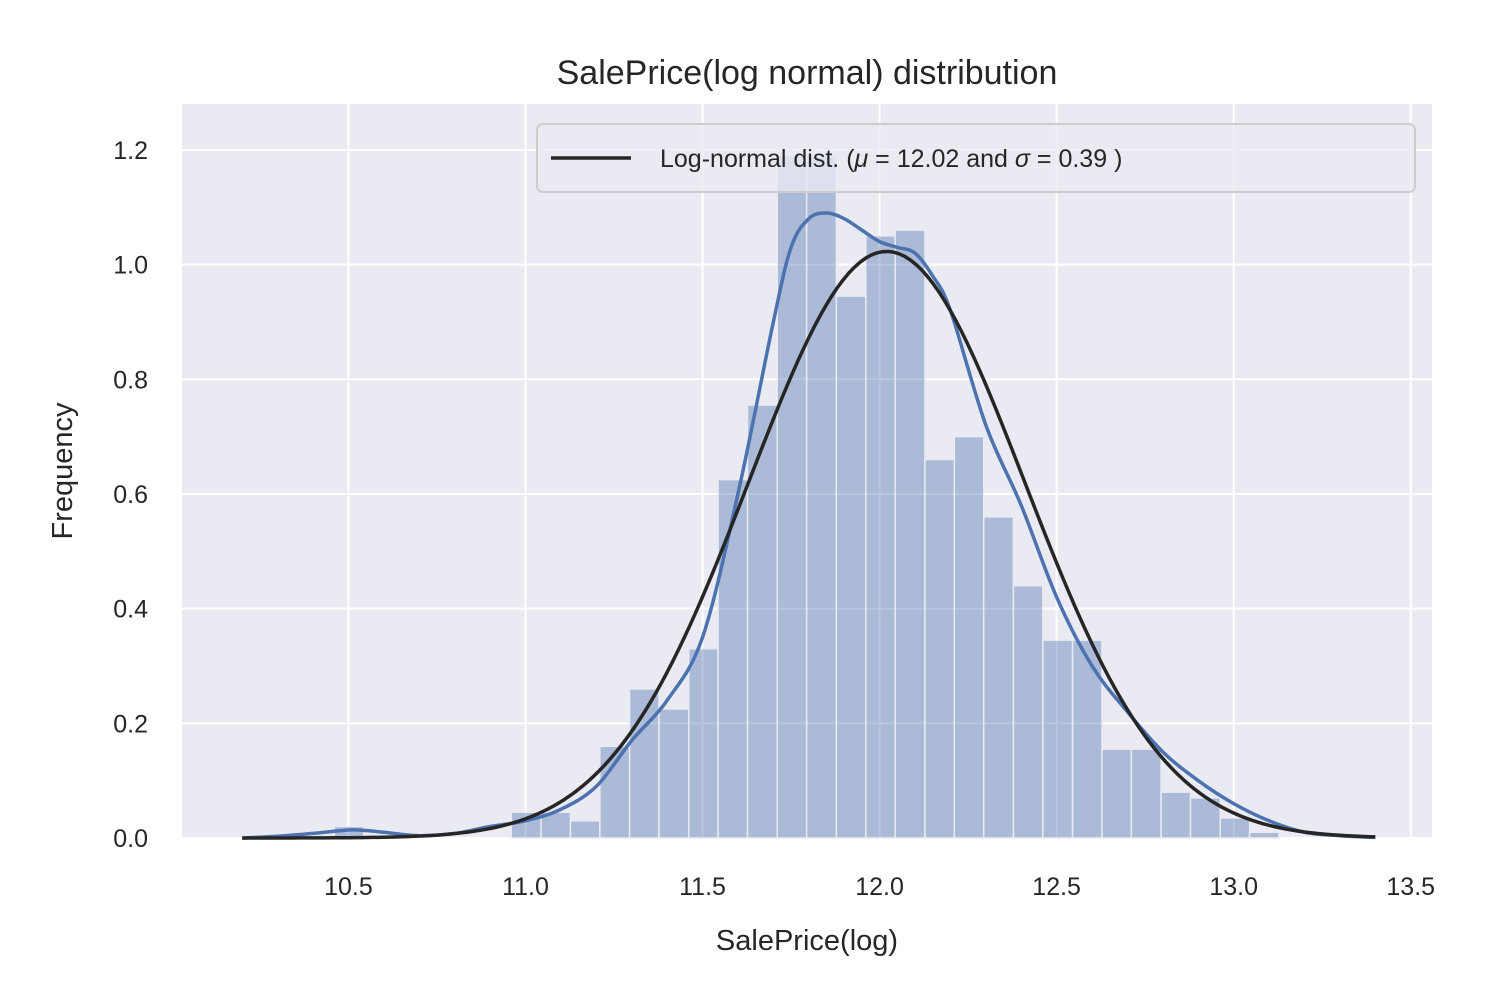 The image size is (1500, 1000). Describe the element at coordinates (130, 266) in the screenshot. I see `y-tick-label: 1.0` at that location.